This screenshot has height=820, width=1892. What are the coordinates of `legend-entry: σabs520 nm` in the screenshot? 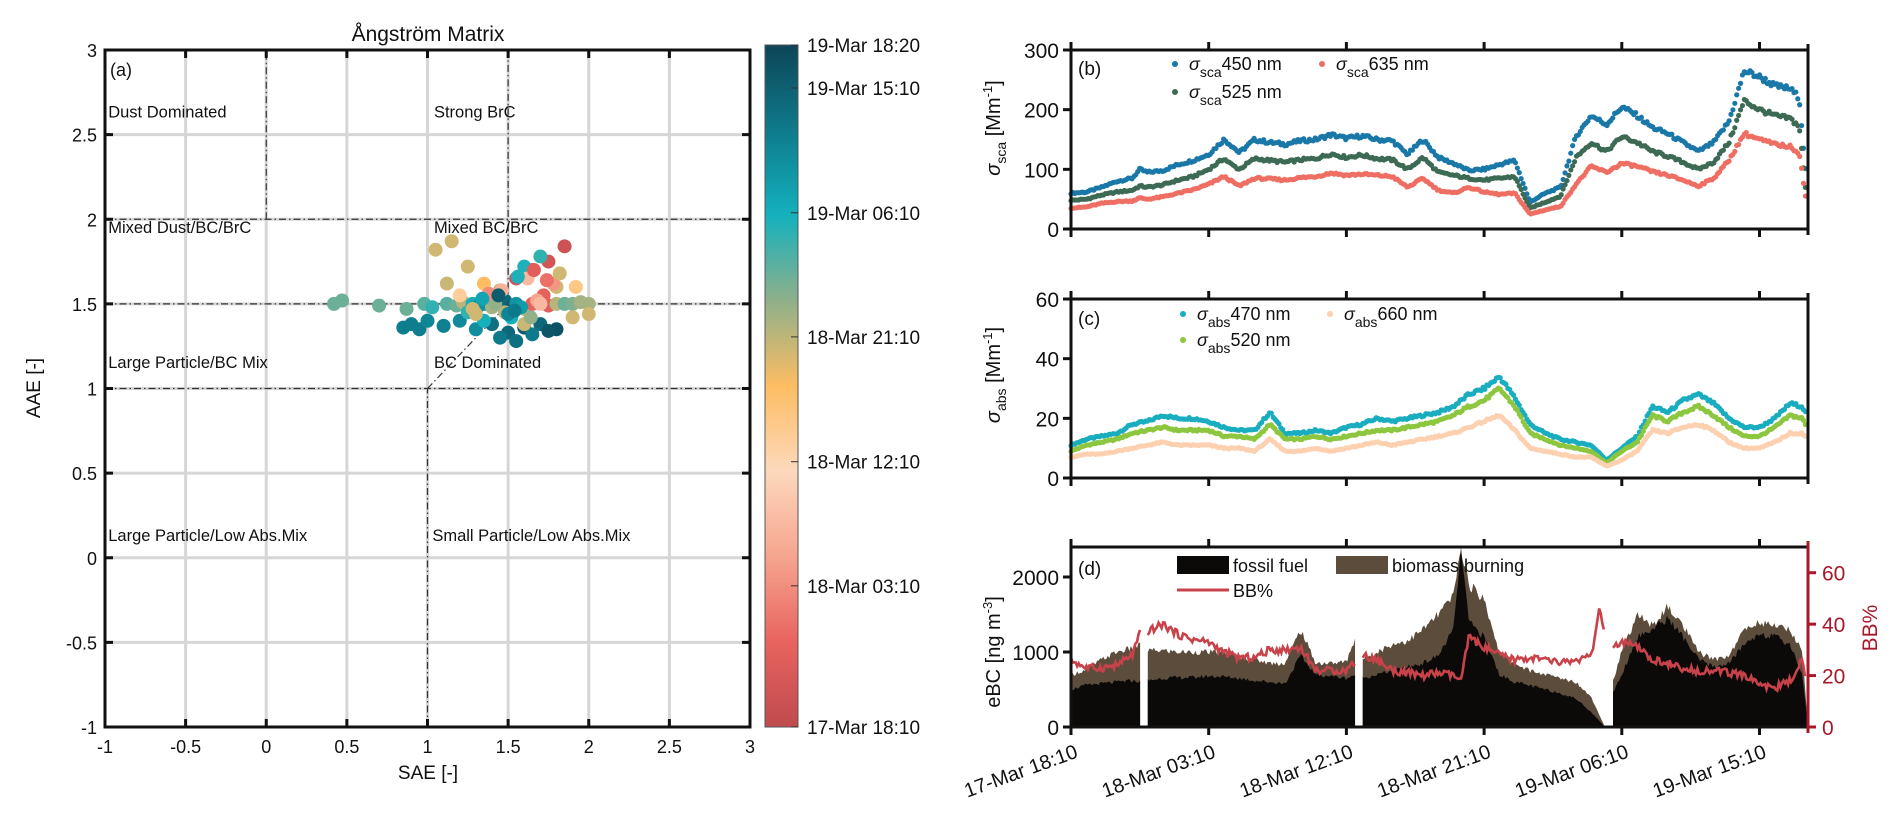 It's located at (1243, 343).